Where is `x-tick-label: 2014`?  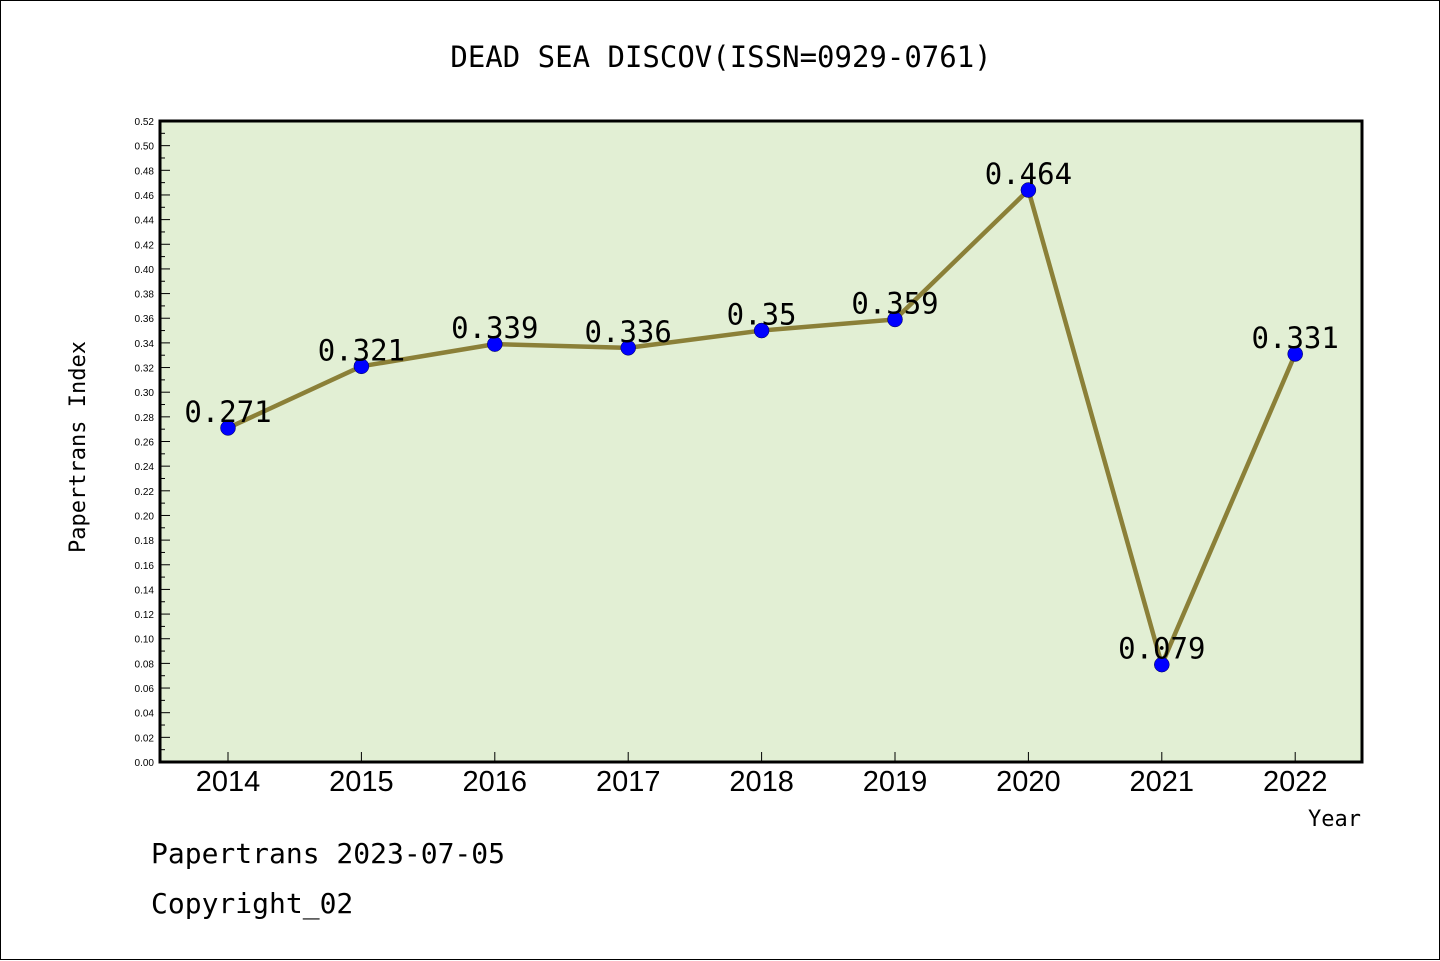 x-tick-label: 2014 is located at coordinates (228, 782).